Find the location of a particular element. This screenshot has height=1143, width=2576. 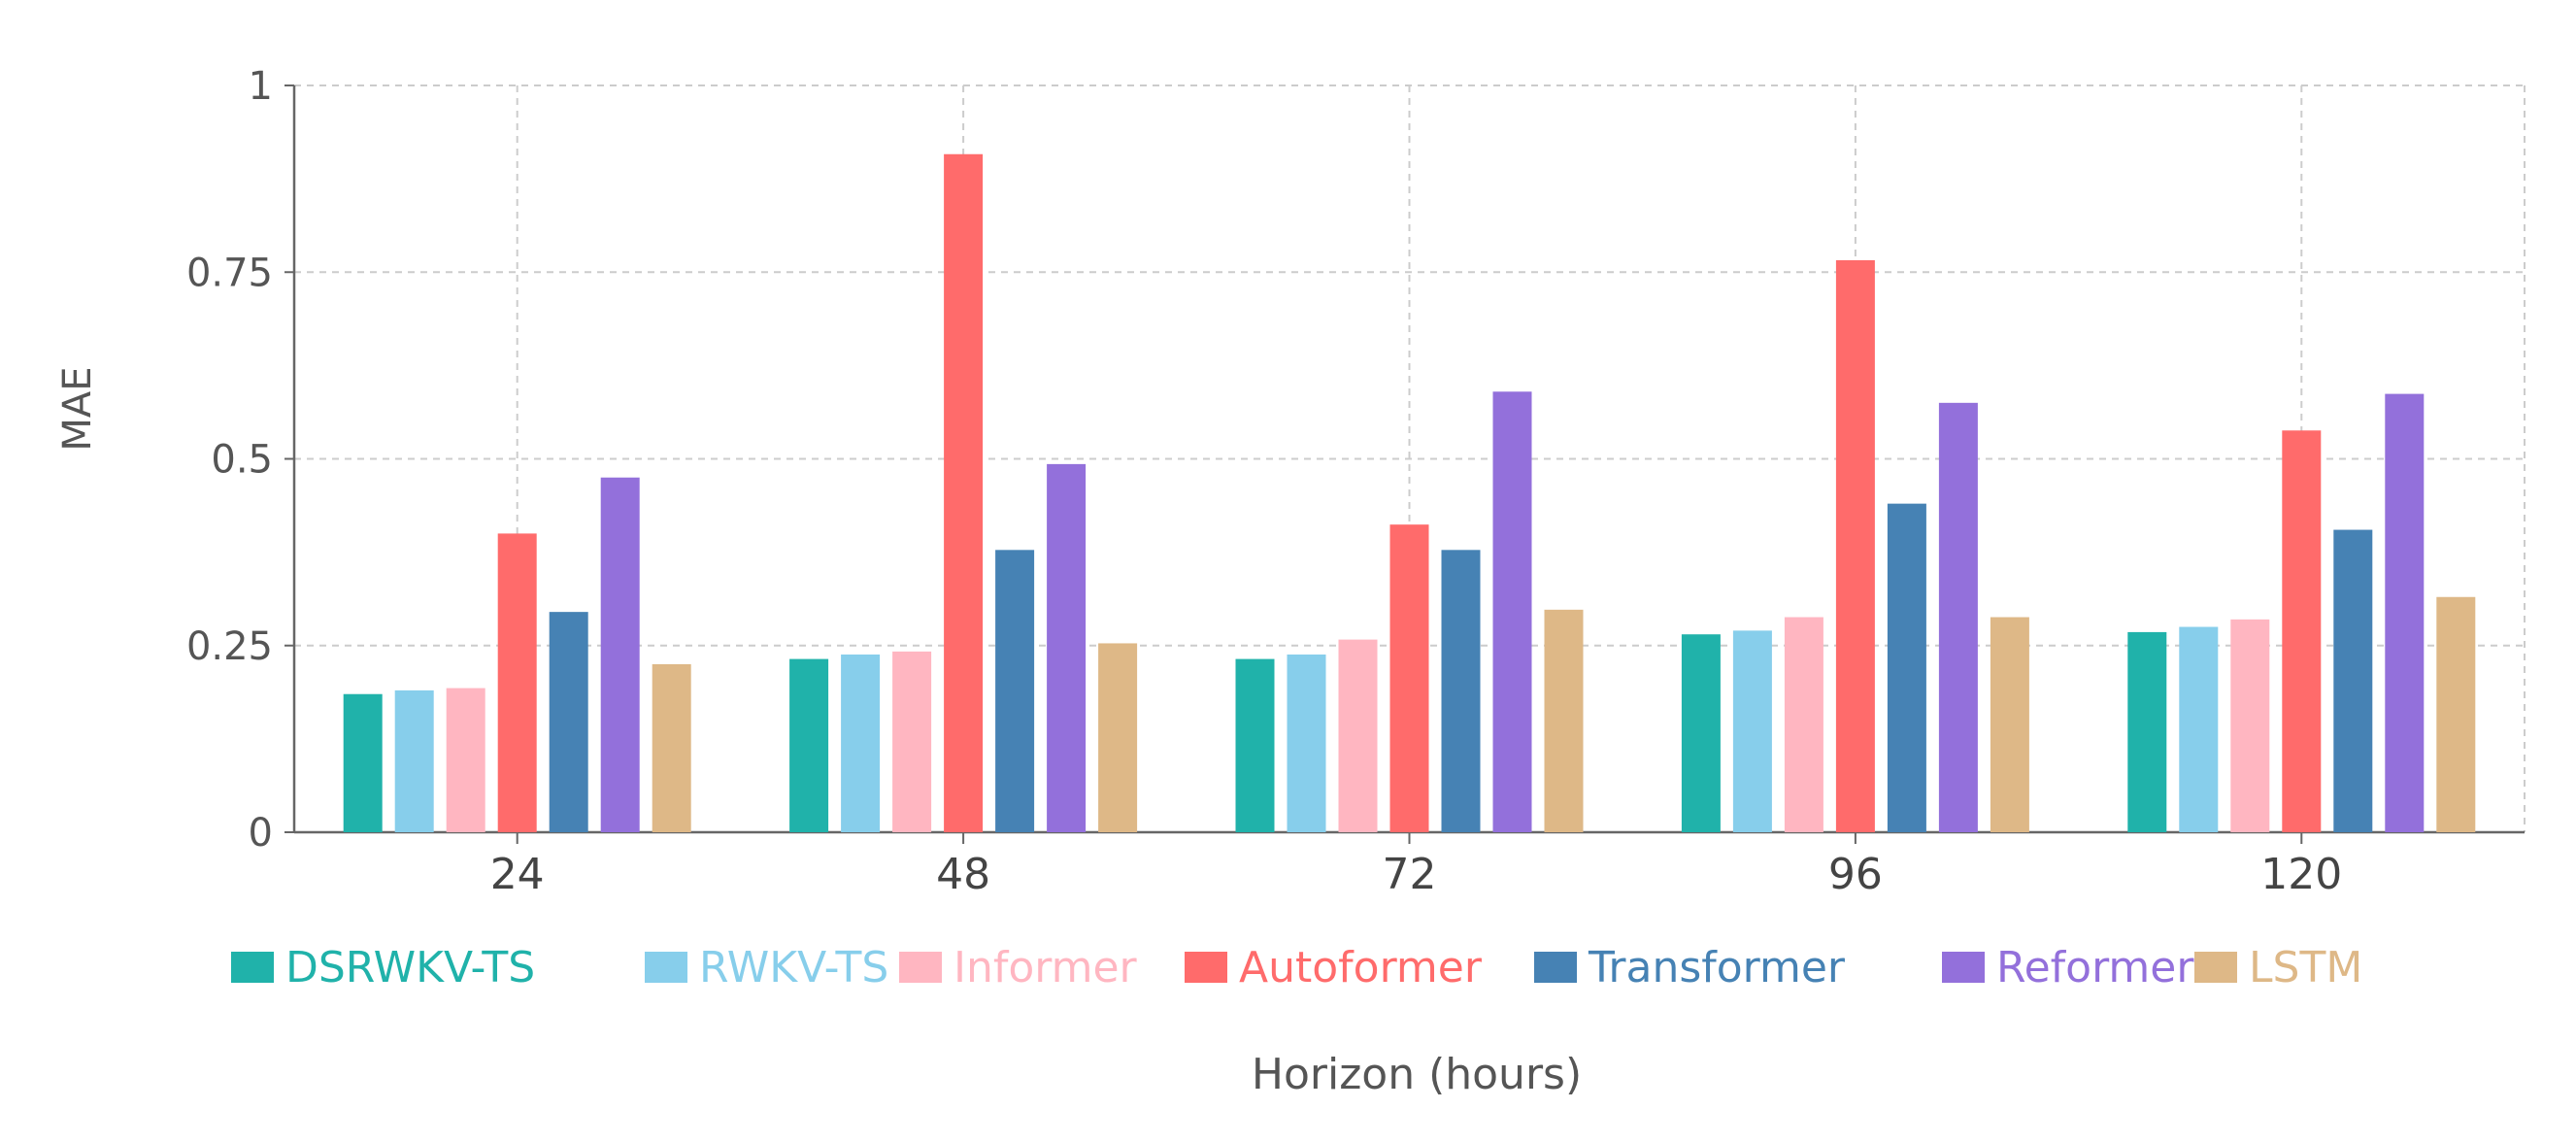

legend-label: LSTM is located at coordinates (2305, 967).